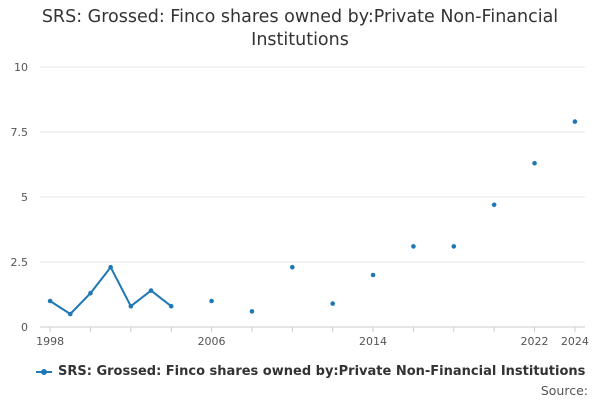  Describe the element at coordinates (300, 40) in the screenshot. I see `chart-title-line-2: Institutions` at that location.